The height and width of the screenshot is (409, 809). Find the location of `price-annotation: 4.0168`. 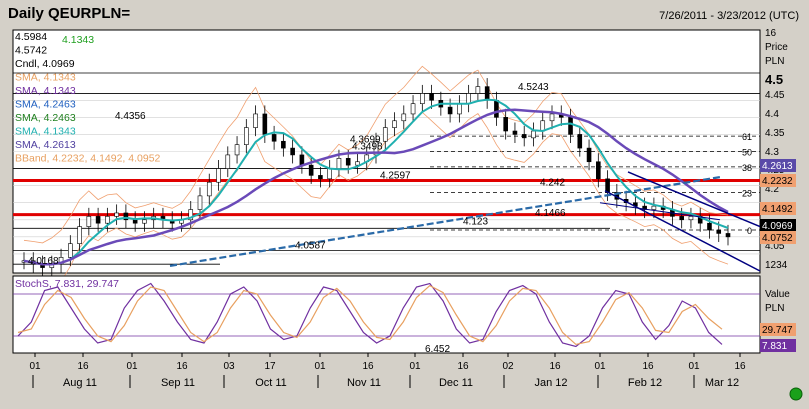

price-annotation: 4.0168 is located at coordinates (43, 261).